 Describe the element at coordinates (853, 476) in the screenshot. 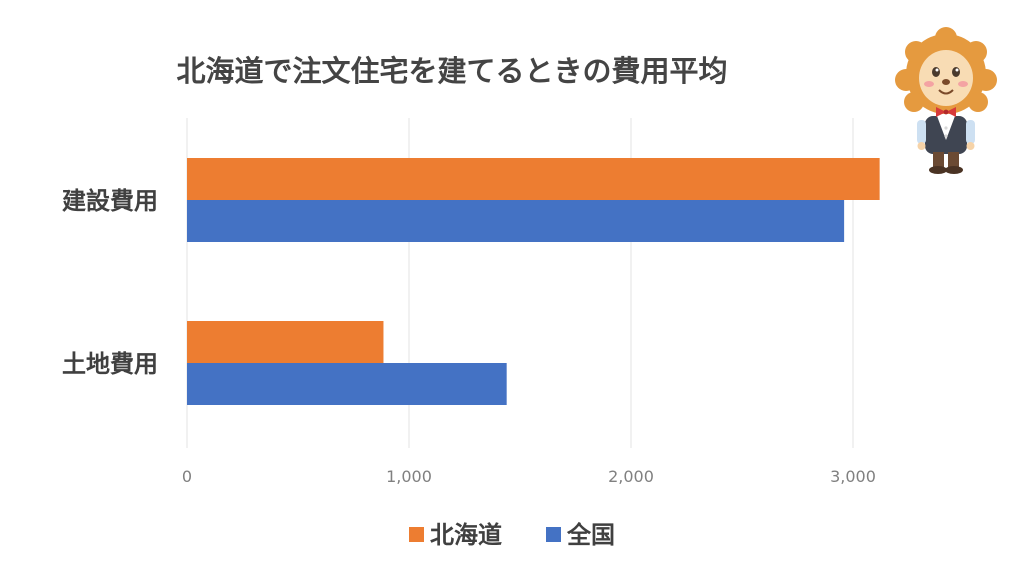

I see `x-tick-label: 3,000` at that location.